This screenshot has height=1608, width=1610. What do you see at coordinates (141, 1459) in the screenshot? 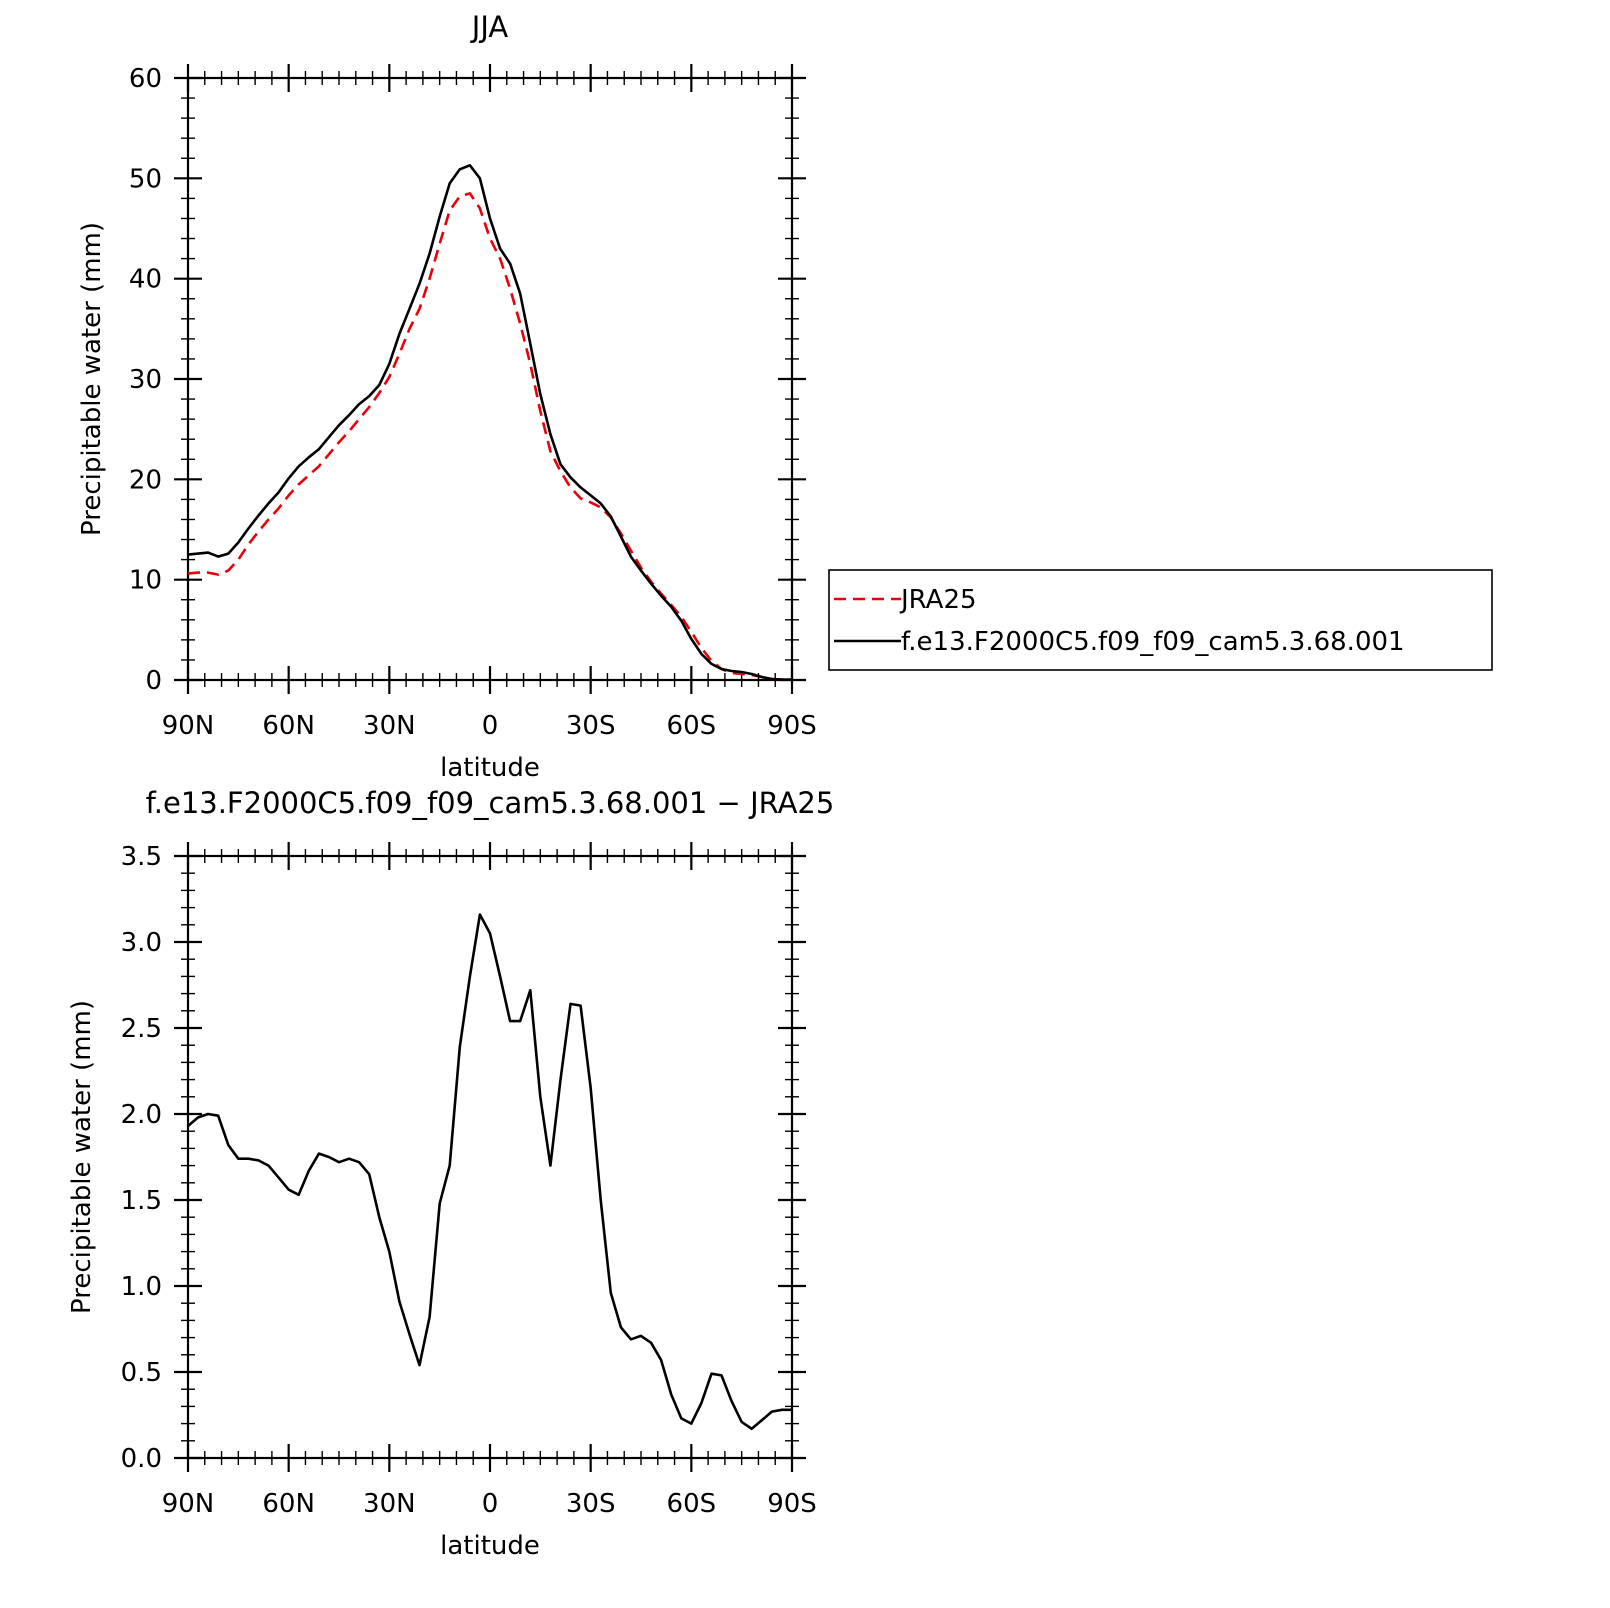
I see `y-tick-label: 0.0` at bounding box center [141, 1459].